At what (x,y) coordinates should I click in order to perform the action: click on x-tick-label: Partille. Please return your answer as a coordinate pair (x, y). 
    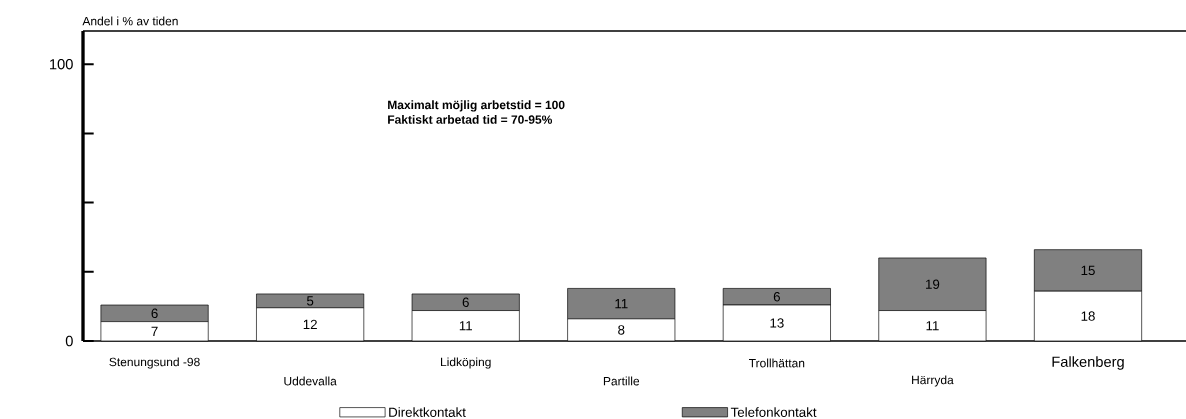
    Looking at the image, I should click on (621, 381).